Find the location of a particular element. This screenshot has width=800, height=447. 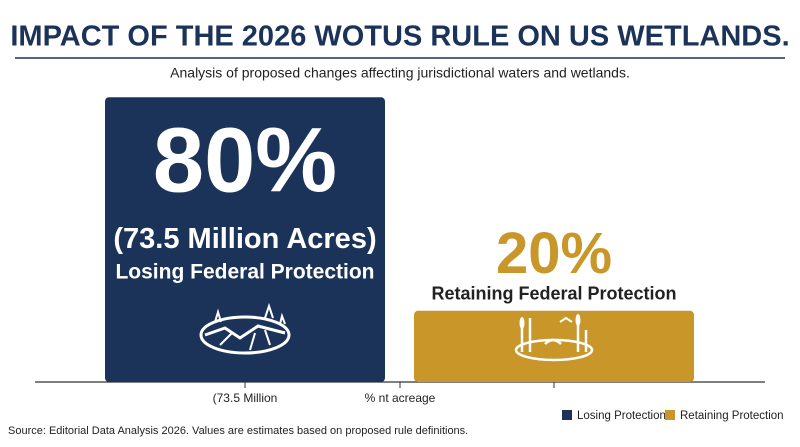

bar is located at coordinates (554, 346).